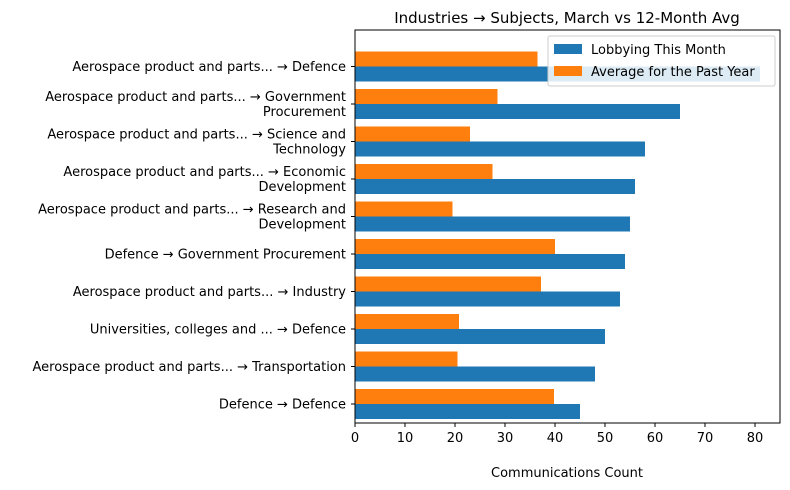 The width and height of the screenshot is (790, 490). I want to click on x-axis-ticks: 0 10 20 30 40 50 60 70 80, so click(557, 434).